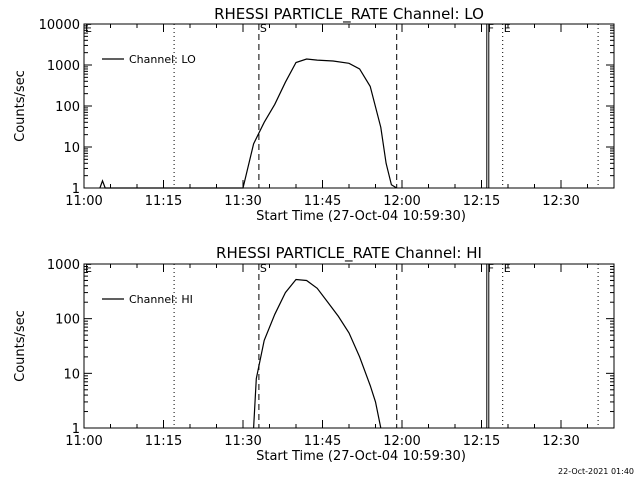 The height and width of the screenshot is (480, 640). Describe the element at coordinates (161, 299) in the screenshot. I see `legend-label: Channel: HI` at that location.